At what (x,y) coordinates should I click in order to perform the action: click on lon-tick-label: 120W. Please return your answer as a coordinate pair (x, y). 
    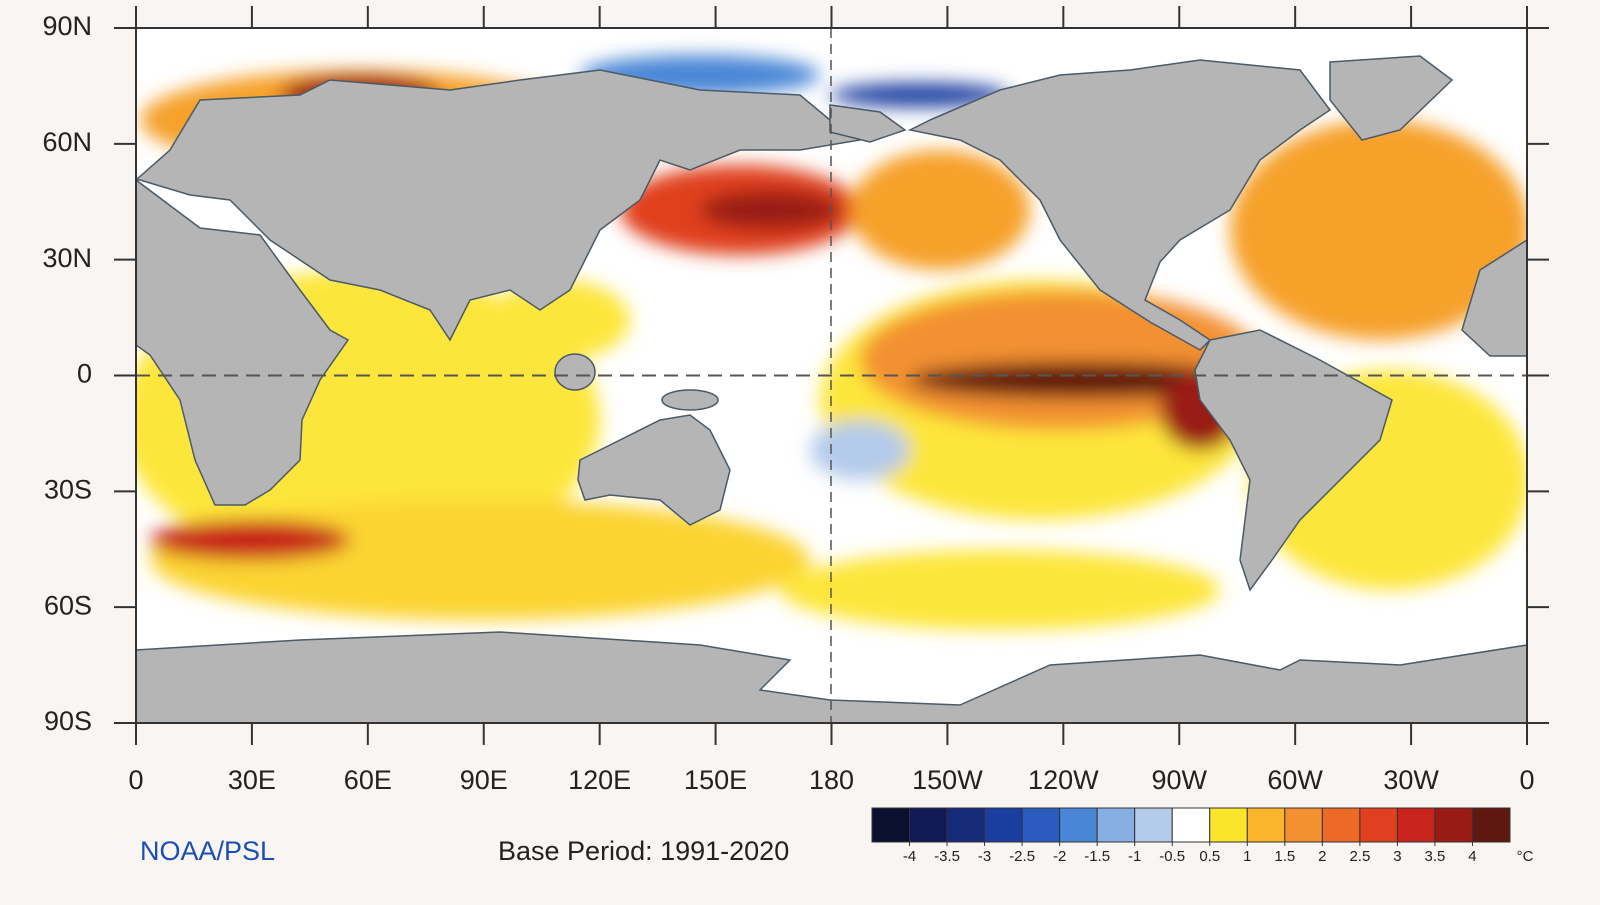
    Looking at the image, I should click on (1063, 780).